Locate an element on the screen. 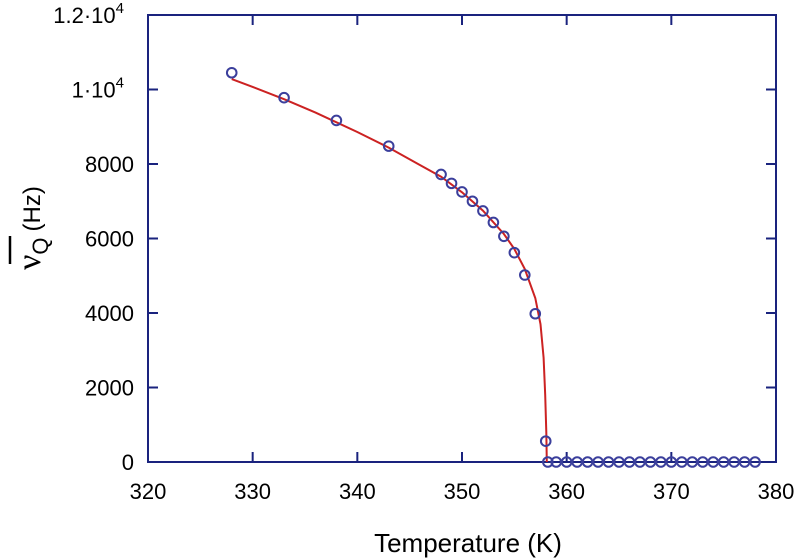  y-tick-label: 4000 is located at coordinates (109, 313).